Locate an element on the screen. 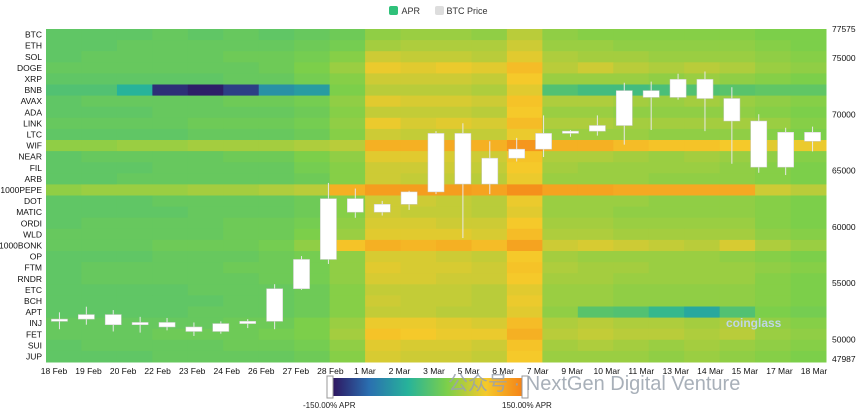 The height and width of the screenshot is (415, 865). date-tick-label: 24 Feb is located at coordinates (226, 371).